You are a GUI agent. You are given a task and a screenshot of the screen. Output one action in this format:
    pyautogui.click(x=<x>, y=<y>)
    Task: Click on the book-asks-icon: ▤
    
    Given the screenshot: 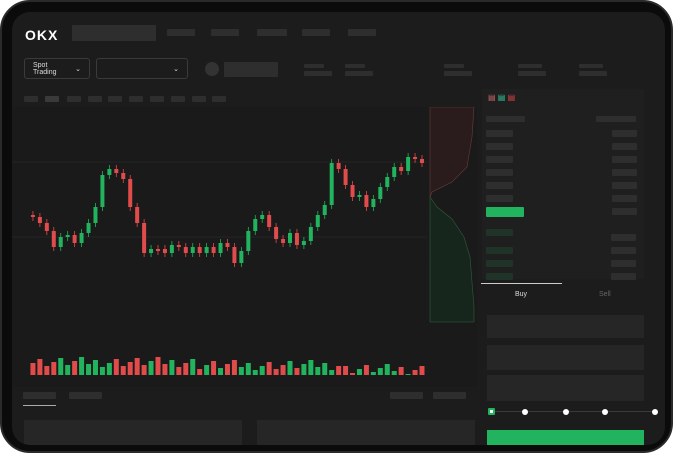 What is the action you would take?
    pyautogui.click(x=511, y=97)
    